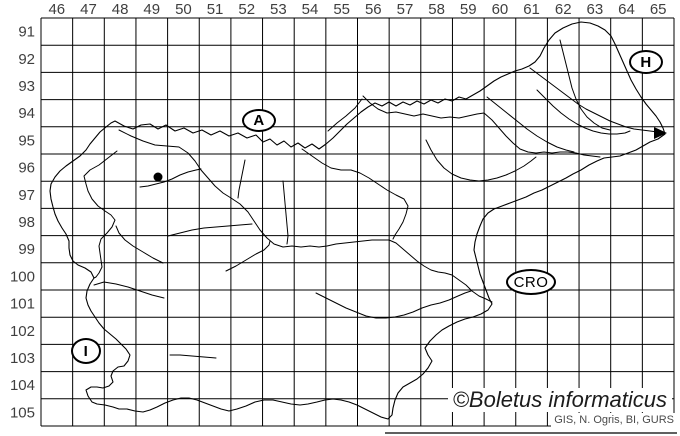 This screenshot has width=680, height=436. I want to click on grid-col-label-51: 51, so click(215, 9).